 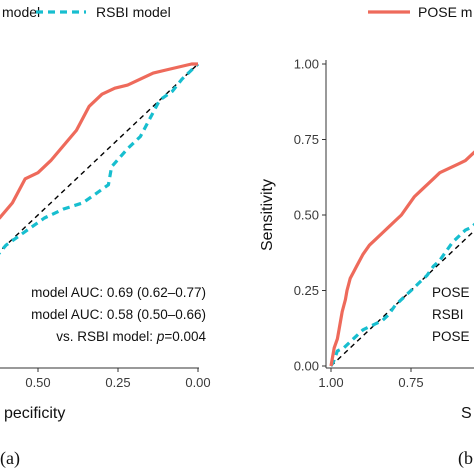 I want to click on legend-label-pose: POSE m, so click(x=445, y=12).